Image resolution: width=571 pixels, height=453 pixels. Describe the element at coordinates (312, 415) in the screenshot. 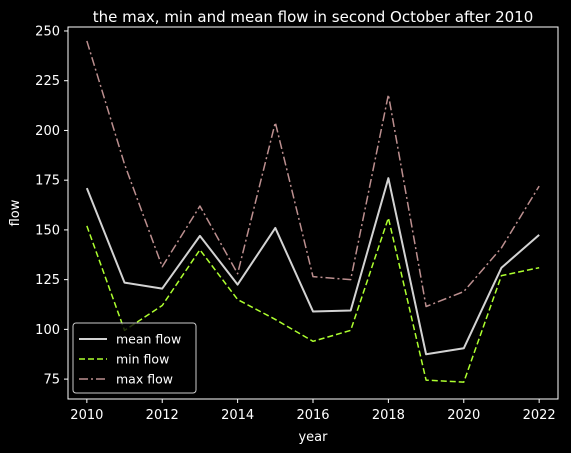

I see `x-tick-label: 2016` at that location.